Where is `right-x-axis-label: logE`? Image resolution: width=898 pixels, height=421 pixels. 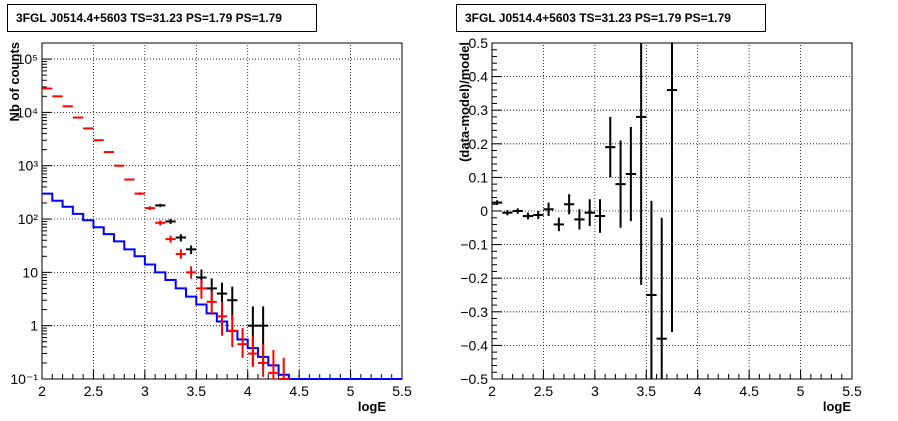
right-x-axis-label: logE is located at coordinates (837, 406).